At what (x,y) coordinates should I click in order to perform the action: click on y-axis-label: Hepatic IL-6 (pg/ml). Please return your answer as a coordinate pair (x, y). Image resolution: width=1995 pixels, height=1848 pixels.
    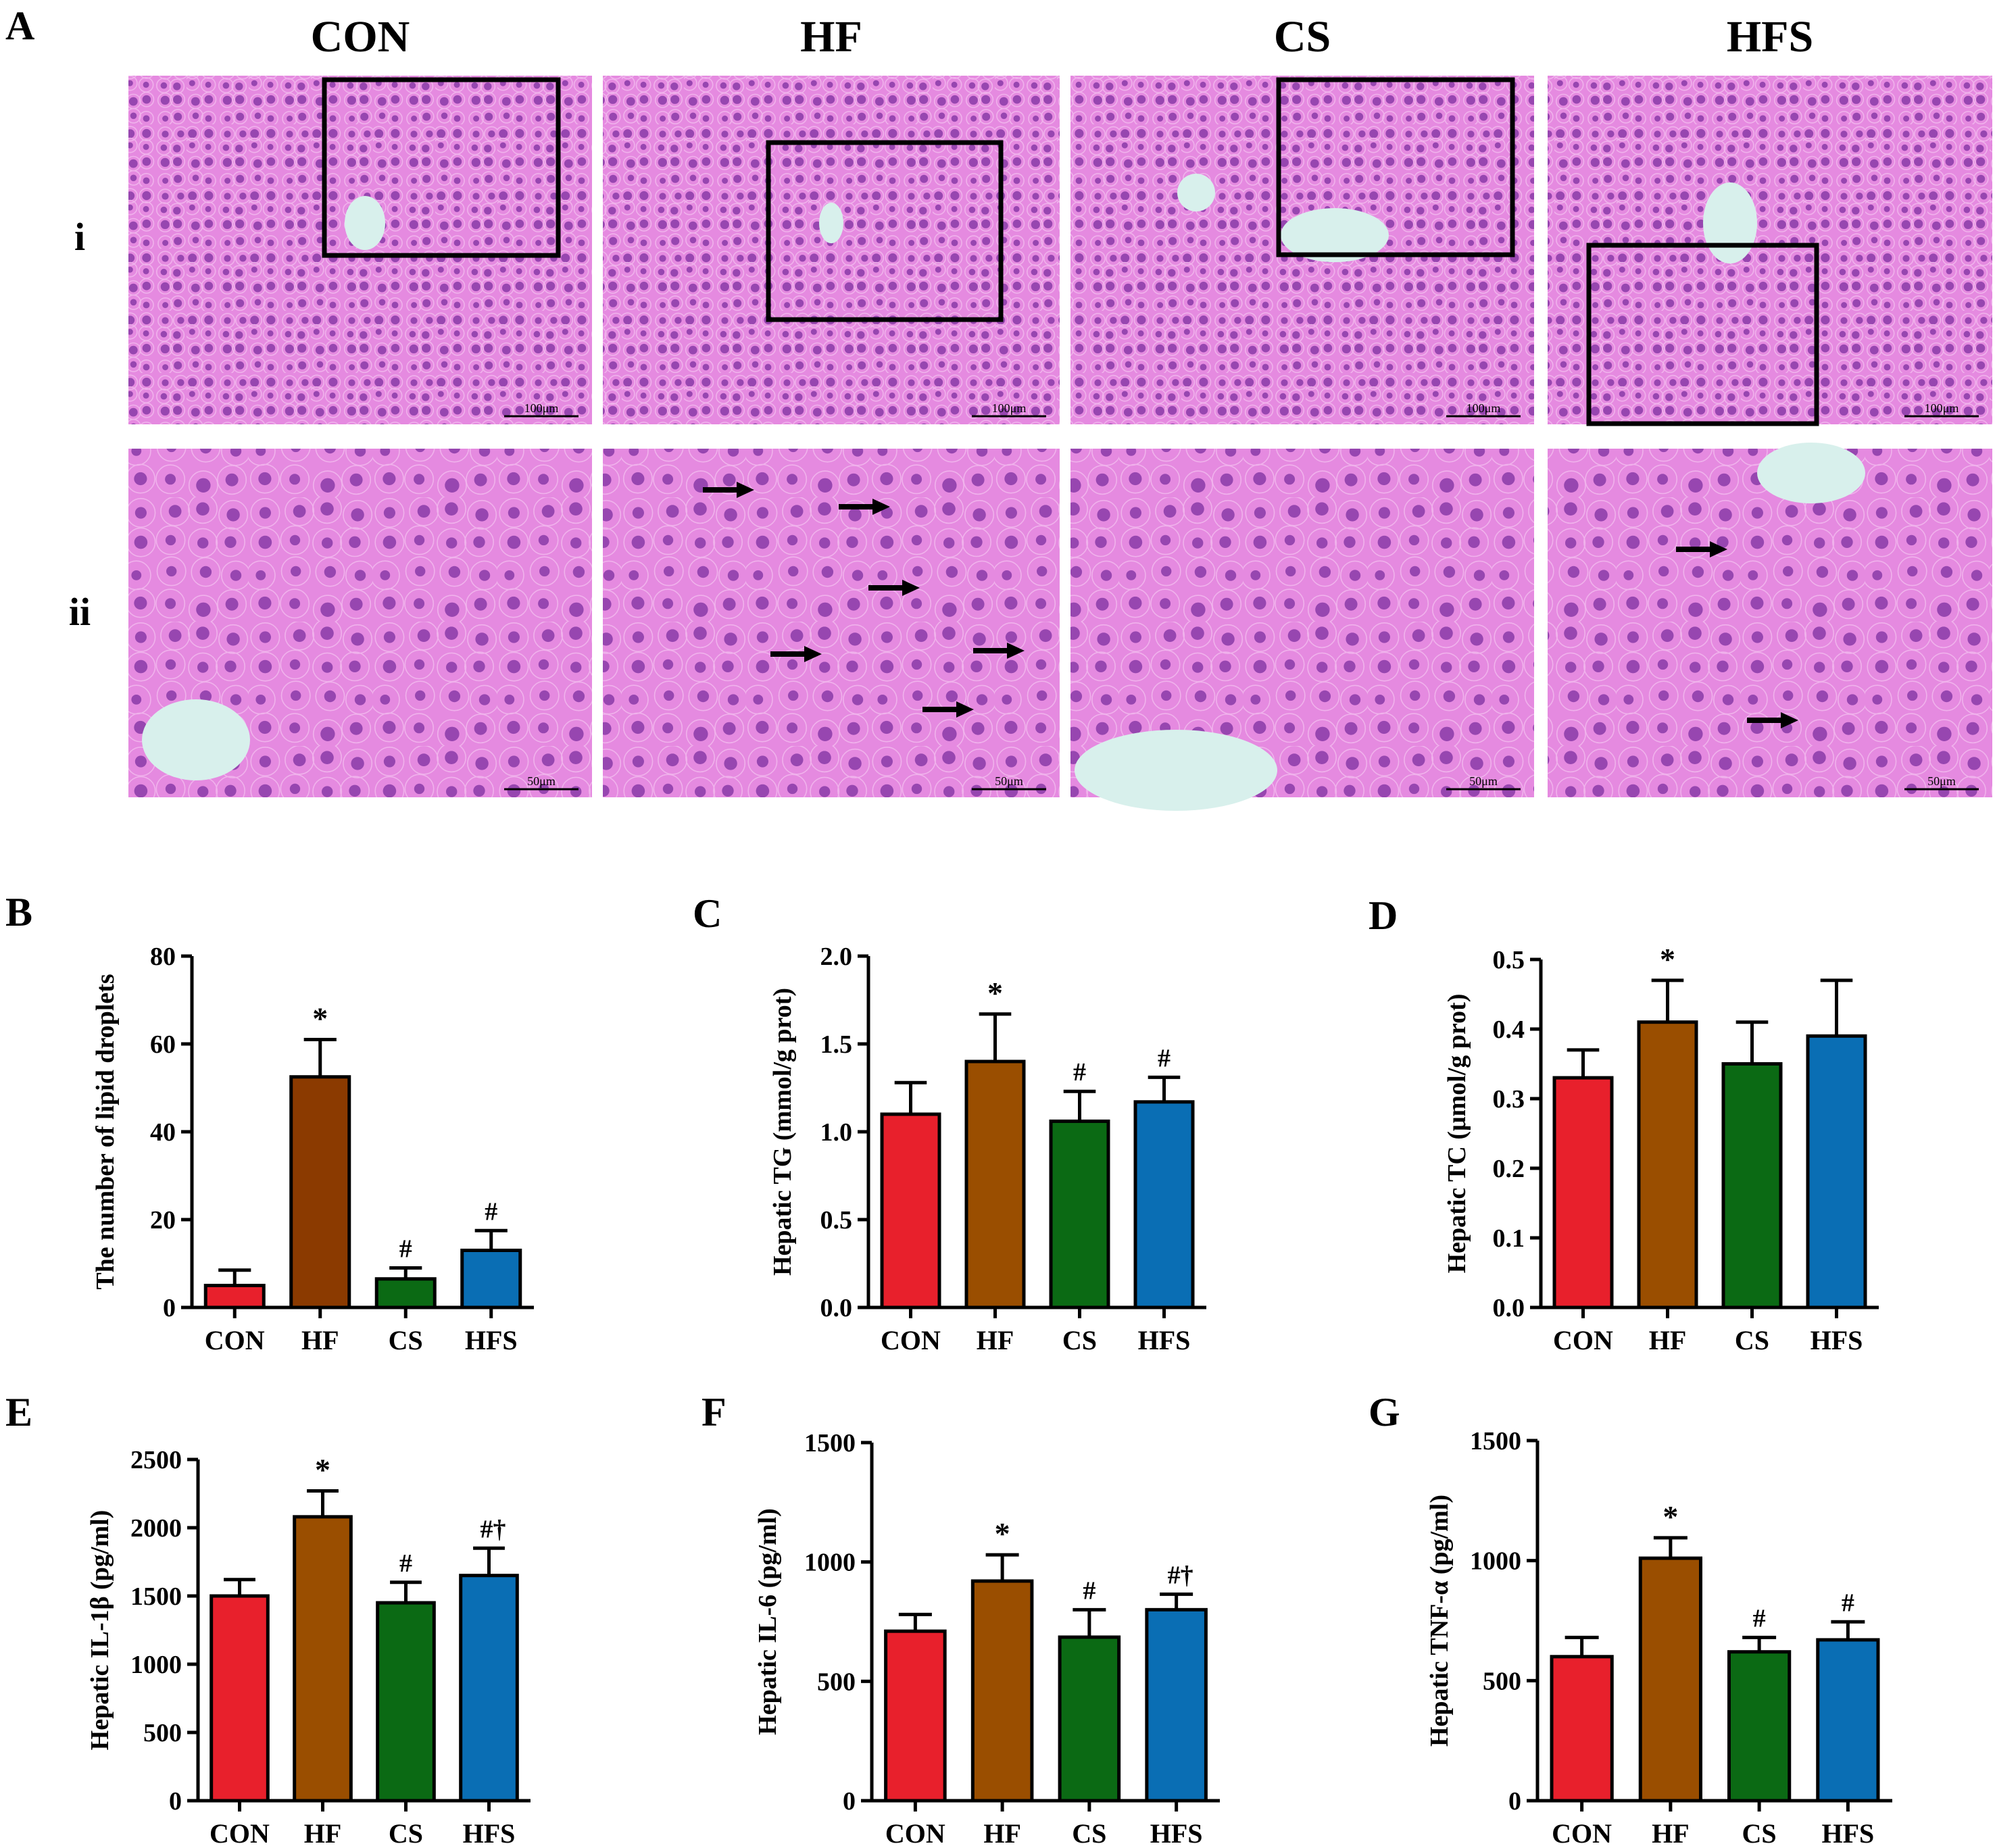
    Looking at the image, I should click on (768, 1621).